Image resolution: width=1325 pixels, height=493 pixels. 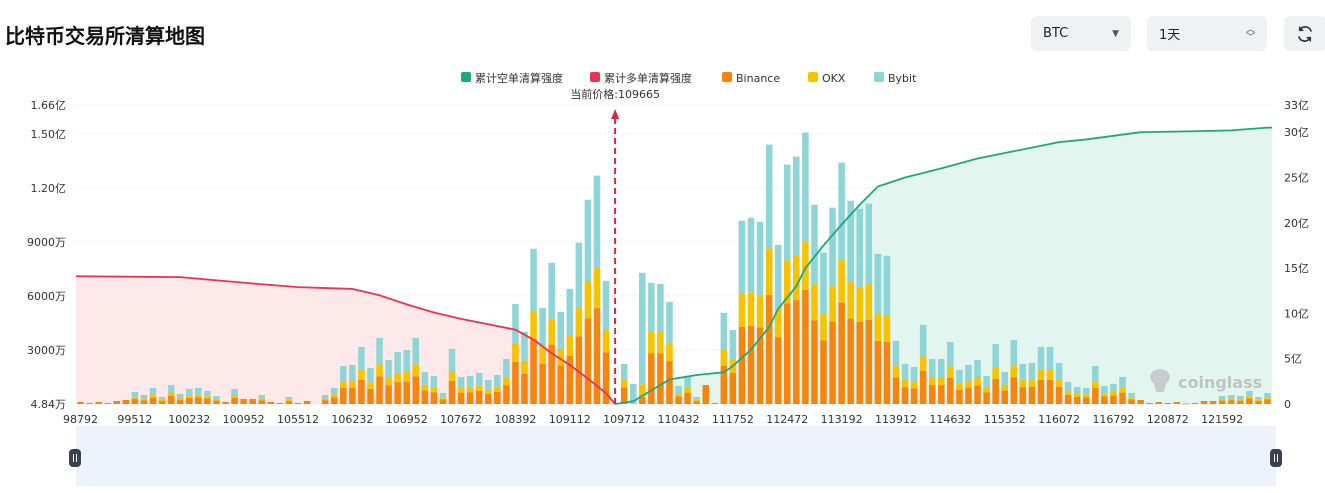 What do you see at coordinates (1207, 33) in the screenshot?
I see `period-select: 1天 ︿ ﹀` at bounding box center [1207, 33].